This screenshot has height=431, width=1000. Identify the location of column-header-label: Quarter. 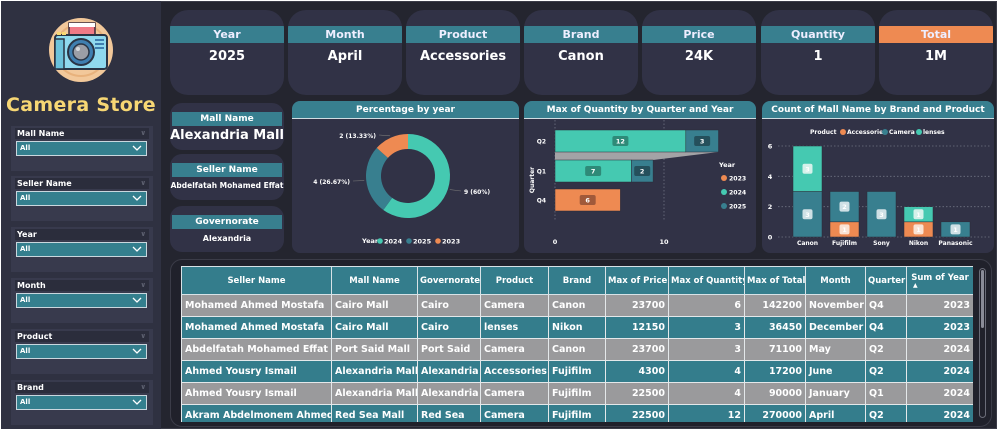
(887, 280).